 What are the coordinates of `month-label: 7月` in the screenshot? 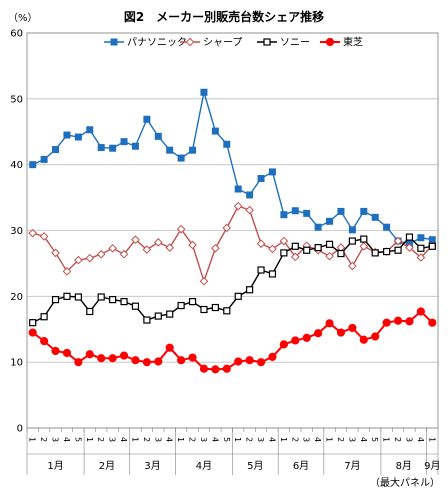 It's located at (352, 466).